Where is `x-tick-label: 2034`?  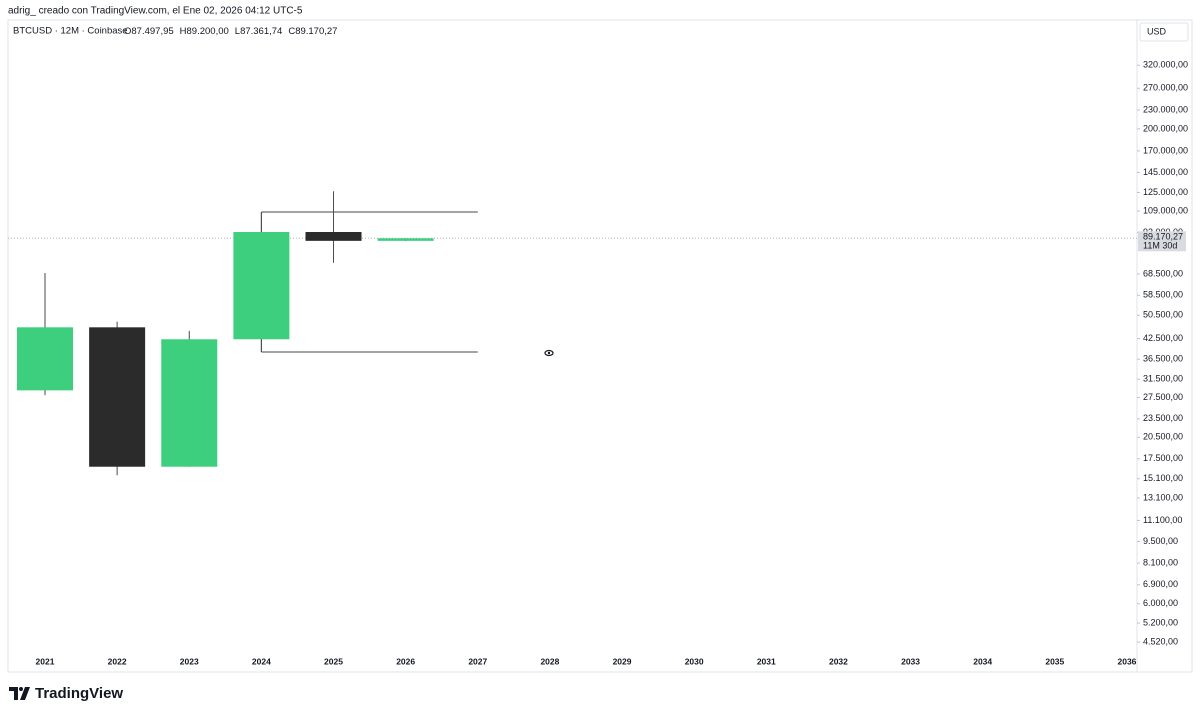
x-tick-label: 2034 is located at coordinates (982, 661).